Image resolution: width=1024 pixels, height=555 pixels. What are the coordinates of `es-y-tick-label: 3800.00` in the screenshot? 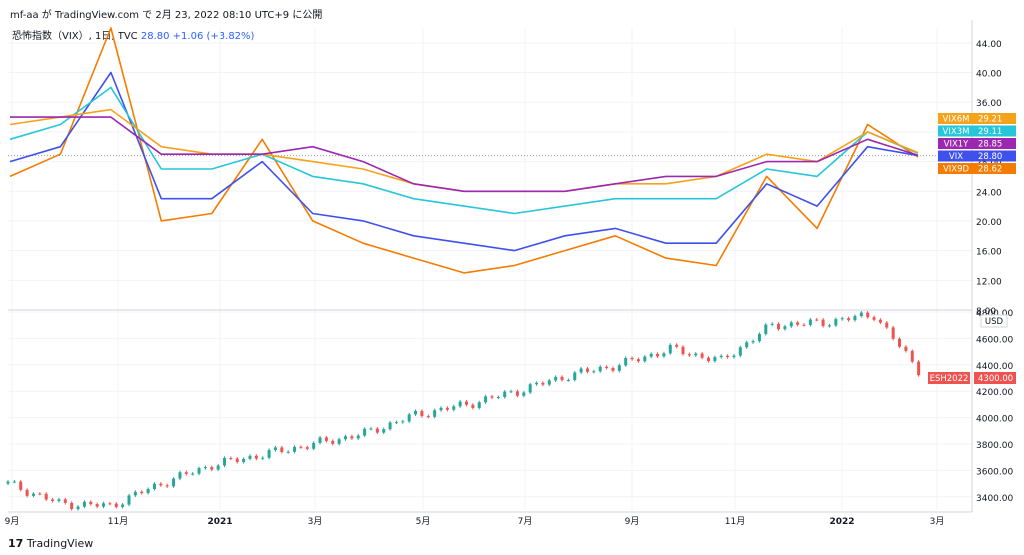 It's located at (994, 446).